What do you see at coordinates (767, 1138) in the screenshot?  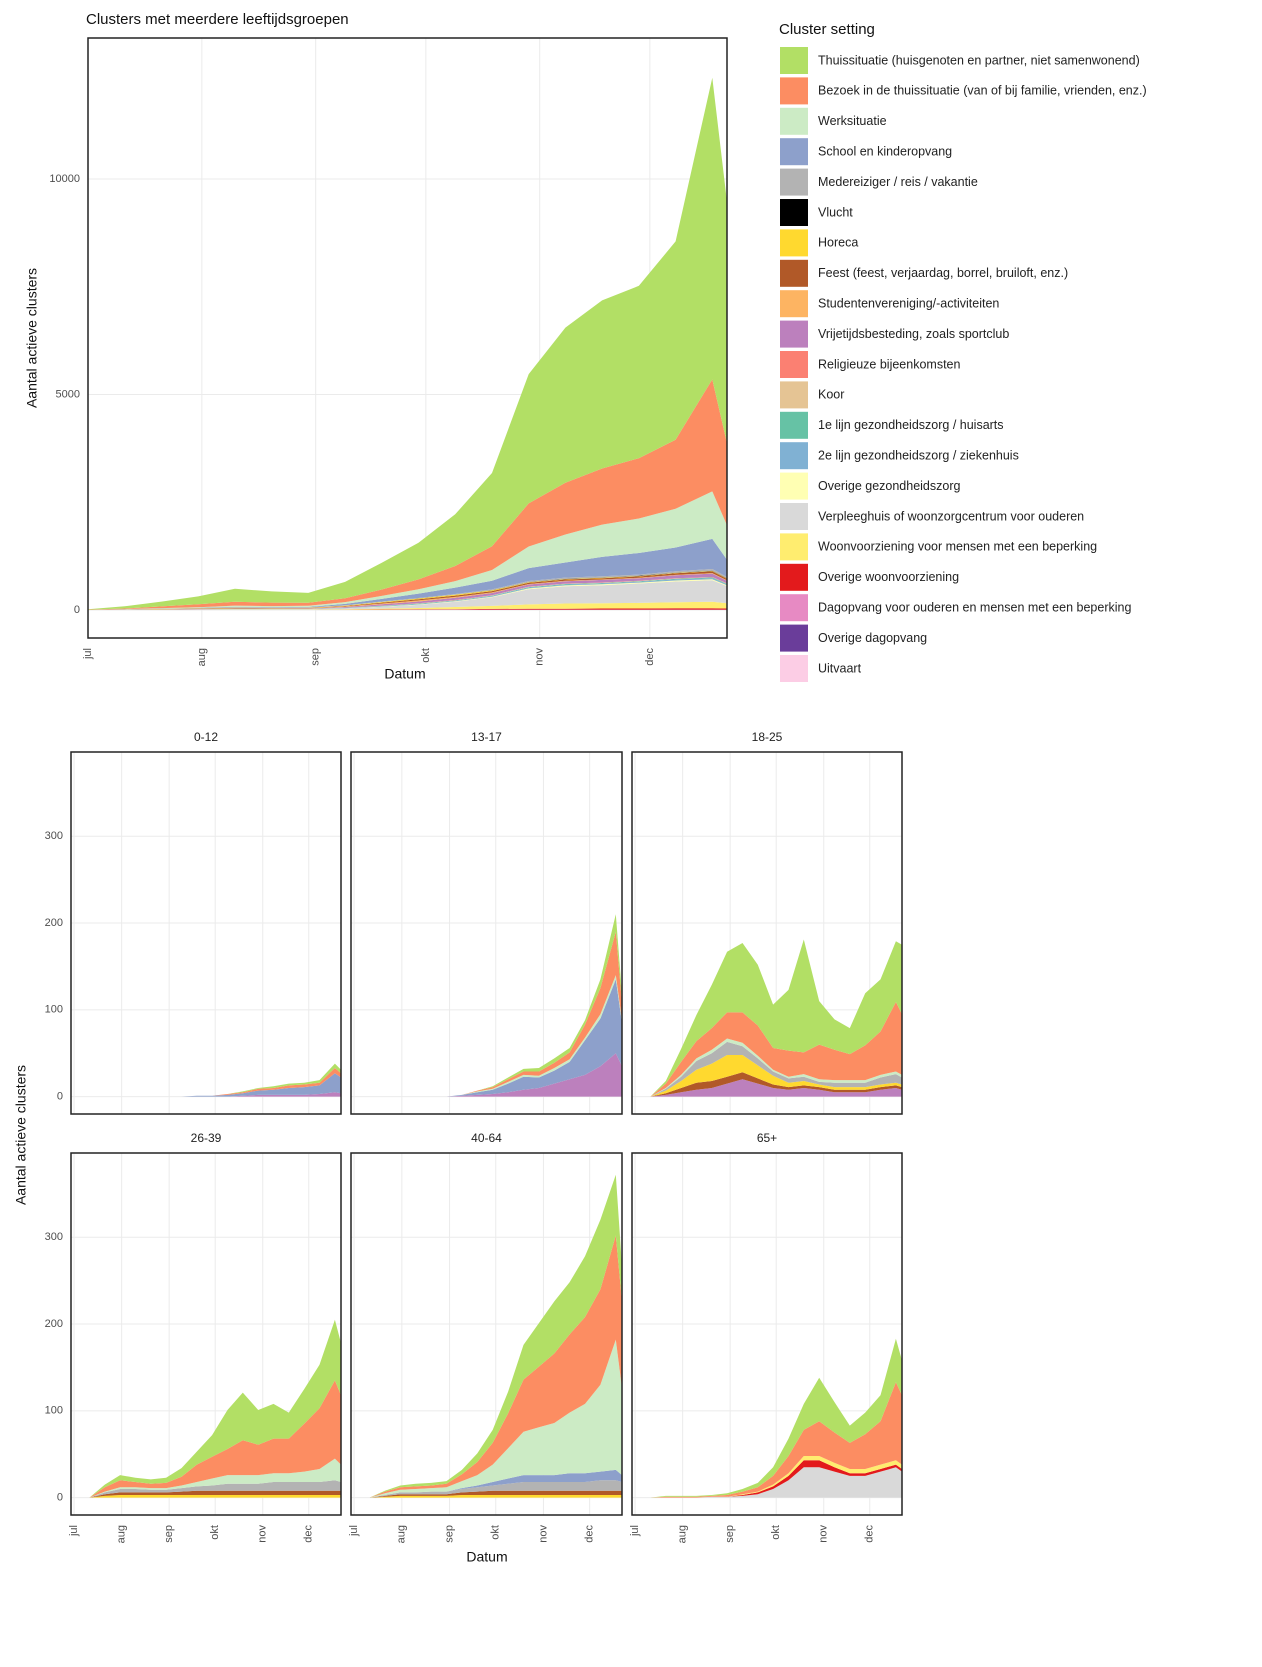 I see `panel-title: 65+` at bounding box center [767, 1138].